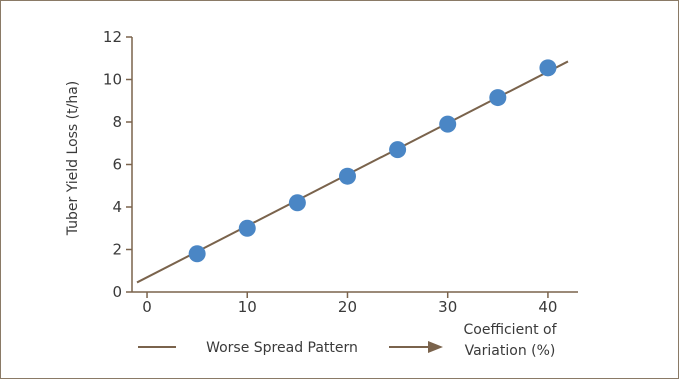 This screenshot has height=379, width=679. Describe the element at coordinates (435, 347) in the screenshot. I see `arrow-head-icon` at that location.